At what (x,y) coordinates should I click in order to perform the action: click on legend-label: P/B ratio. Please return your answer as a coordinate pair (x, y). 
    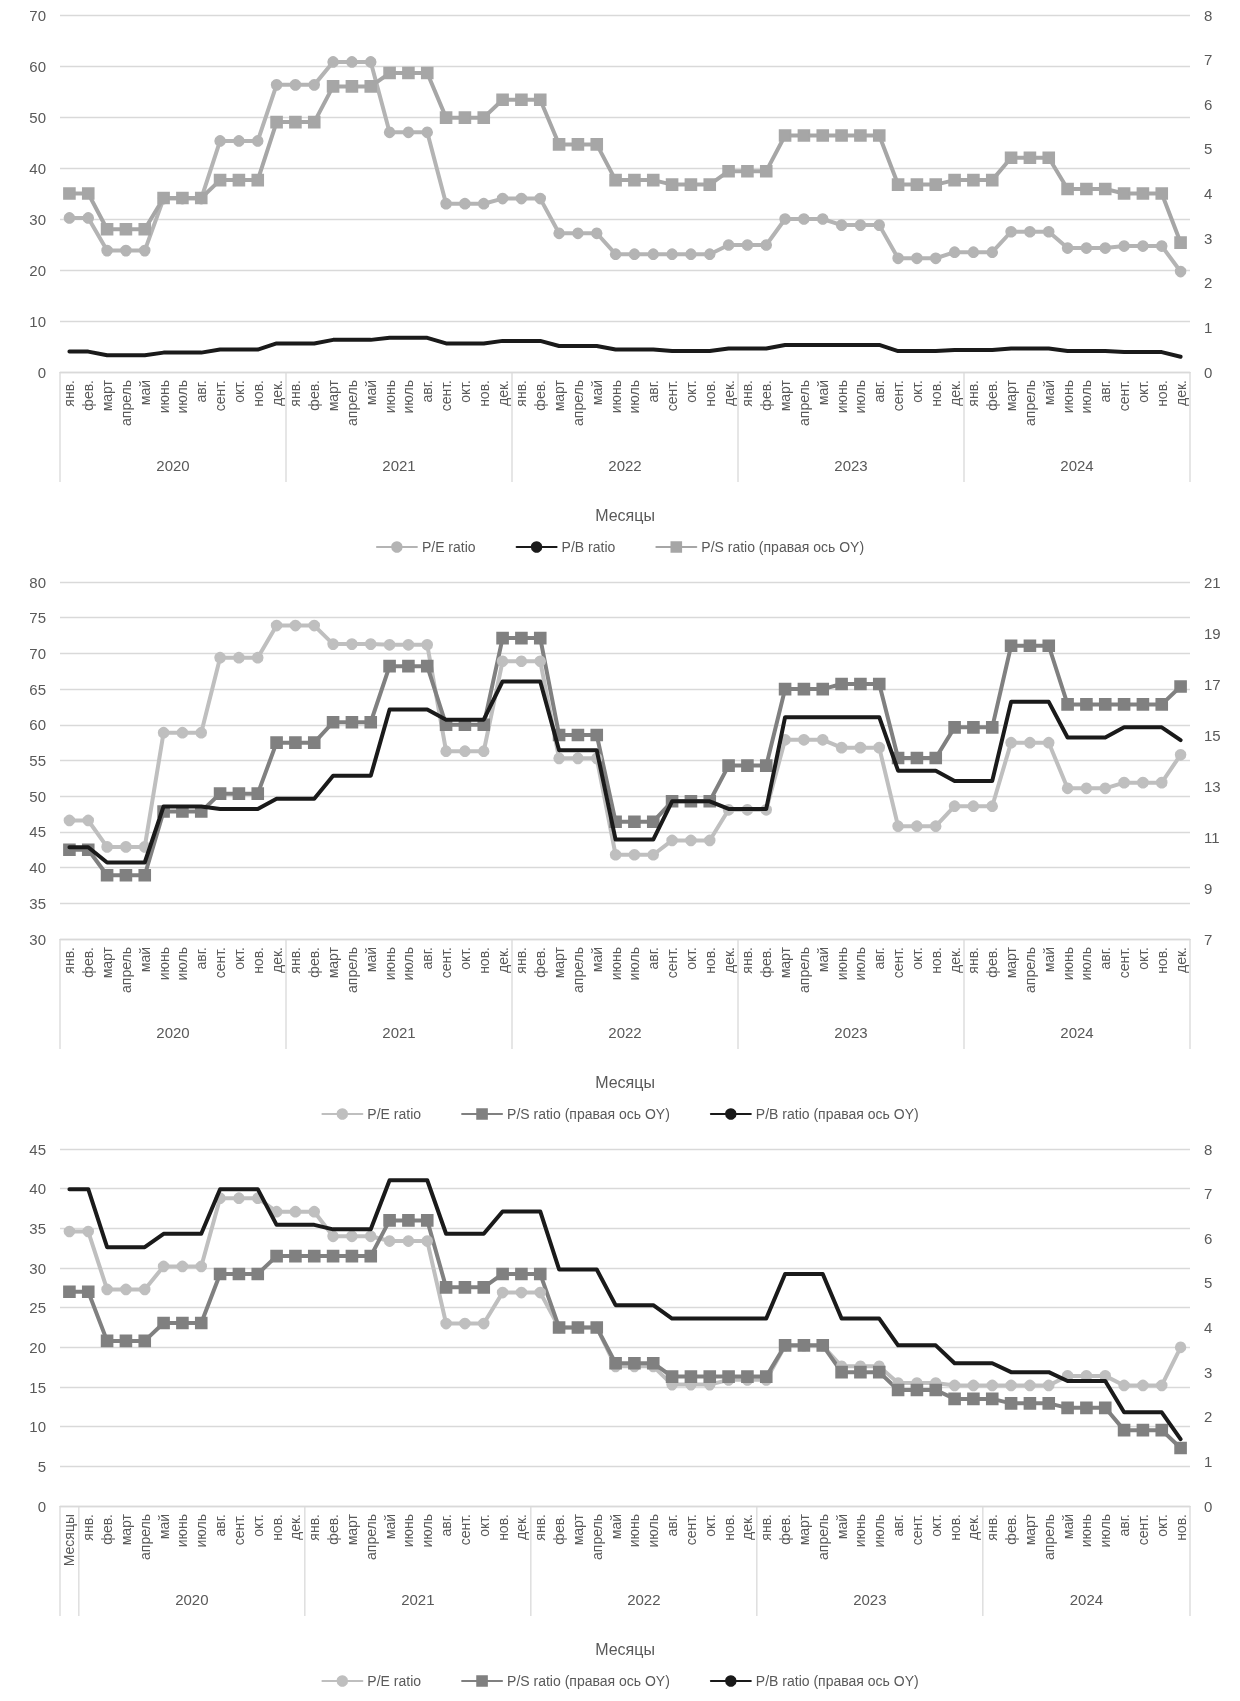
    Looking at the image, I should click on (588, 547).